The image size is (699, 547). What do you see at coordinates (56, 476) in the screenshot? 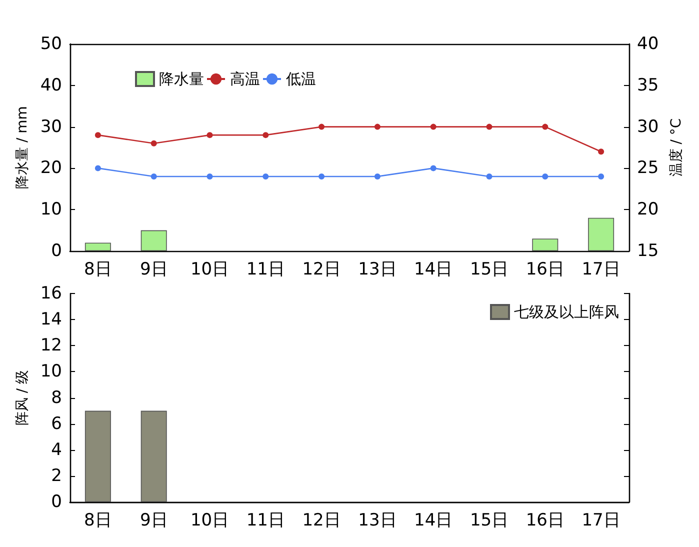
I see `y-tick-label: 2` at bounding box center [56, 476].